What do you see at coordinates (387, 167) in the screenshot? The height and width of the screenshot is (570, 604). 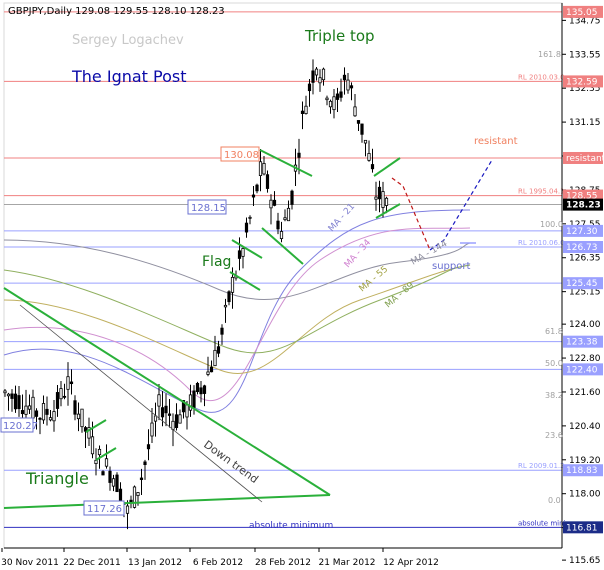 I see `wedge-upper` at bounding box center [387, 167].